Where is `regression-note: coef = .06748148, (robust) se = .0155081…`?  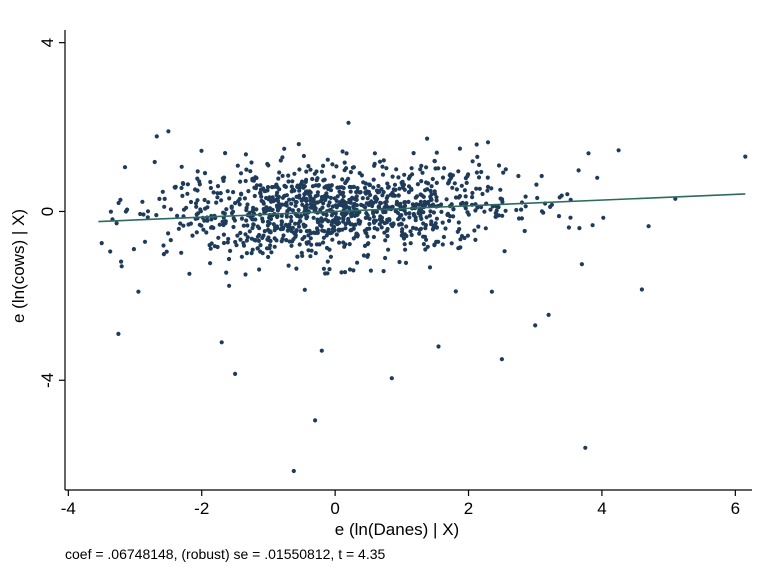
regression-note: coef = .06748148, (robust) se = .0155081… is located at coordinates (225, 554).